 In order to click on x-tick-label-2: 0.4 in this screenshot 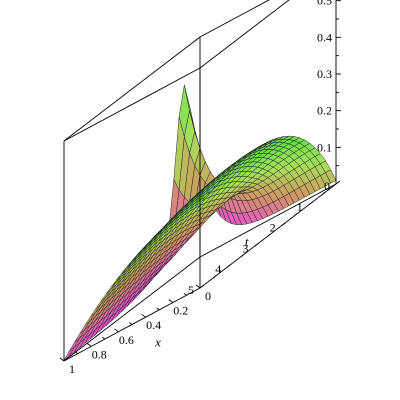, I will do `click(153, 325)`.